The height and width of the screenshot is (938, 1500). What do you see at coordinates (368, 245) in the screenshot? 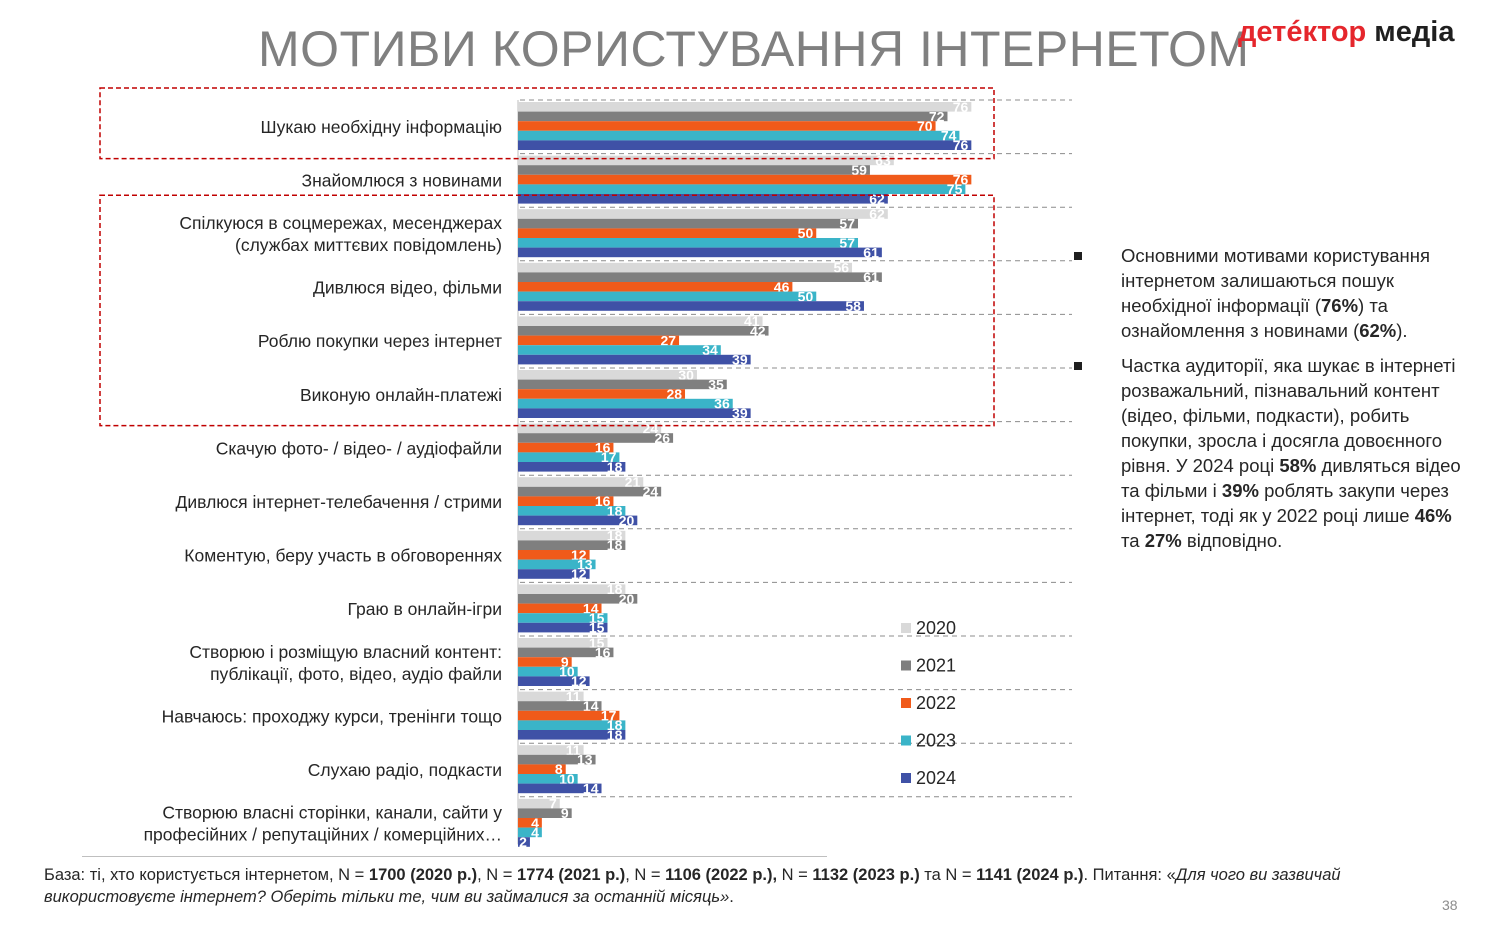
I see `category-label: (службах миттєвих повідомлень)` at bounding box center [368, 245].